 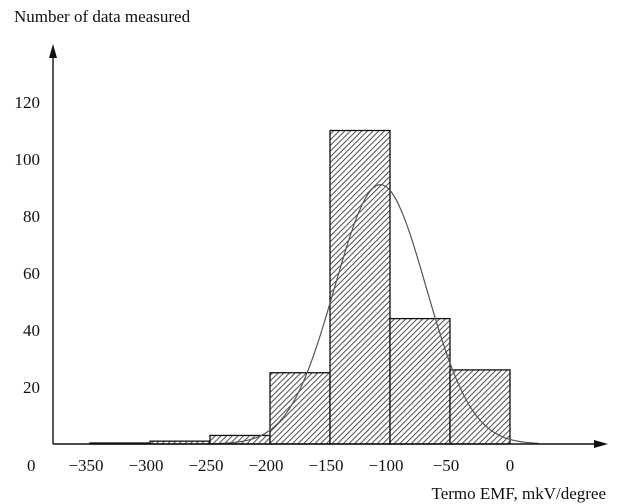 What do you see at coordinates (28, 245) in the screenshot?
I see `y-tick-labels: 20 40 60 80 100 120` at bounding box center [28, 245].